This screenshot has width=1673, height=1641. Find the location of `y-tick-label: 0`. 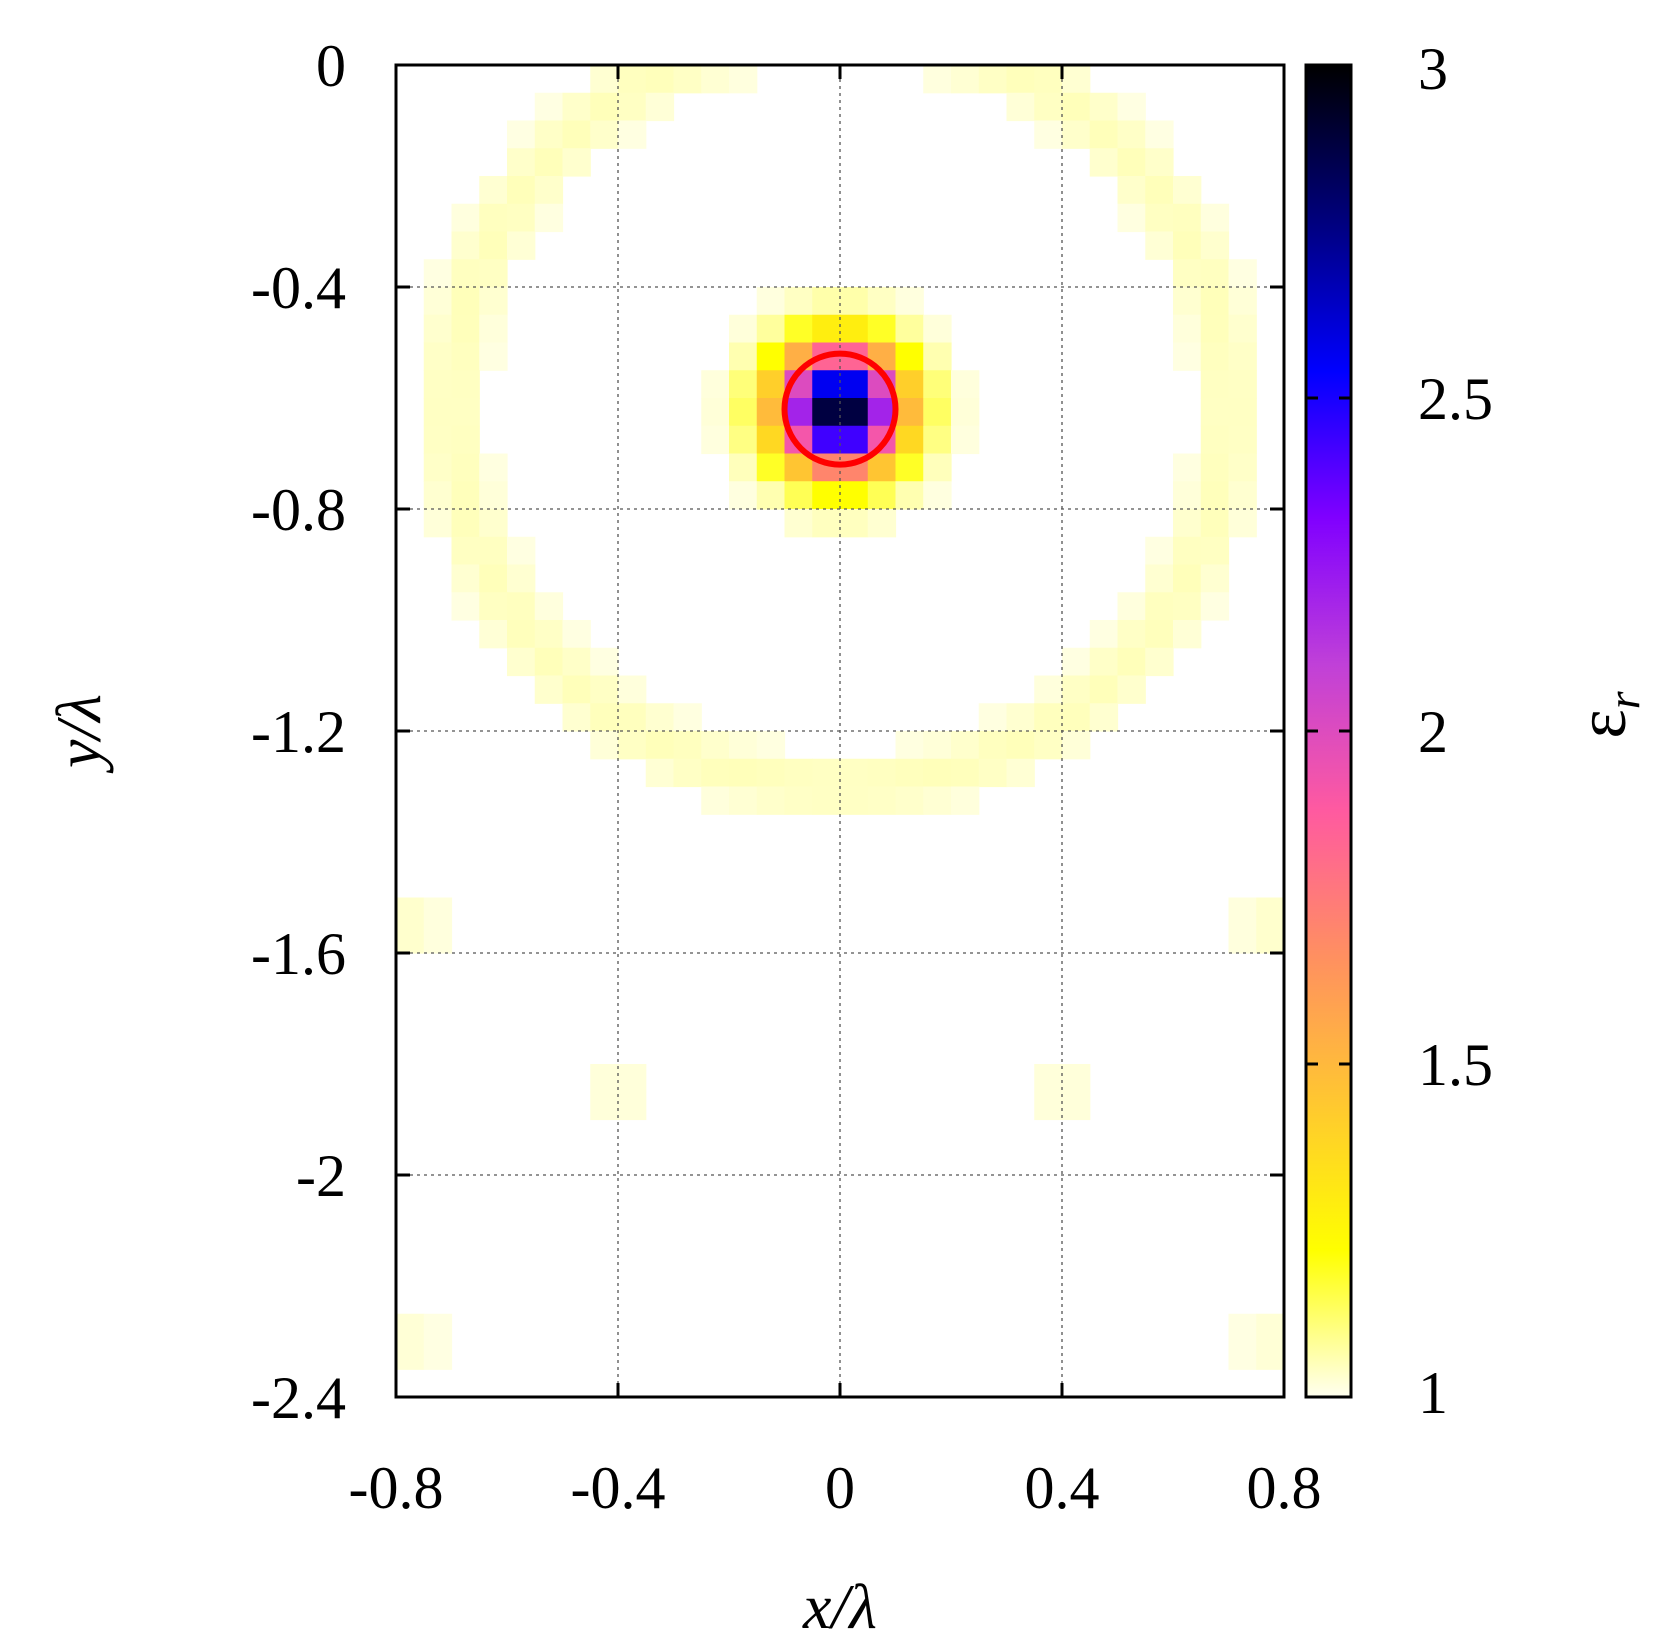

y-tick-label: 0 is located at coordinates (331, 66).